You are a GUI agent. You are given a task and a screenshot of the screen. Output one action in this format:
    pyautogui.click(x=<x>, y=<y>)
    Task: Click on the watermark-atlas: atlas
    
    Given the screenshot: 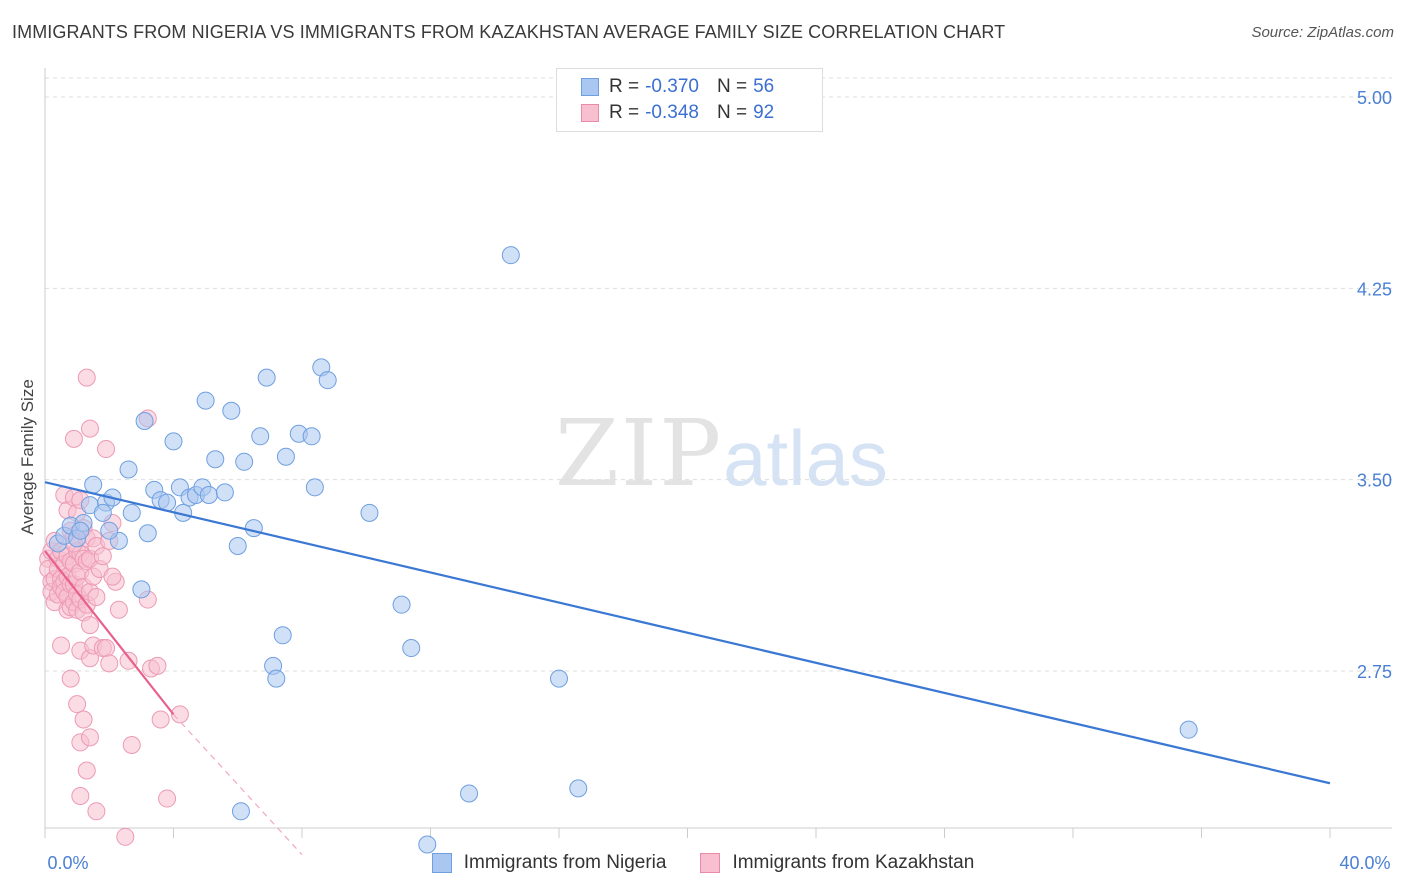 What is the action you would take?
    pyautogui.click(x=805, y=458)
    